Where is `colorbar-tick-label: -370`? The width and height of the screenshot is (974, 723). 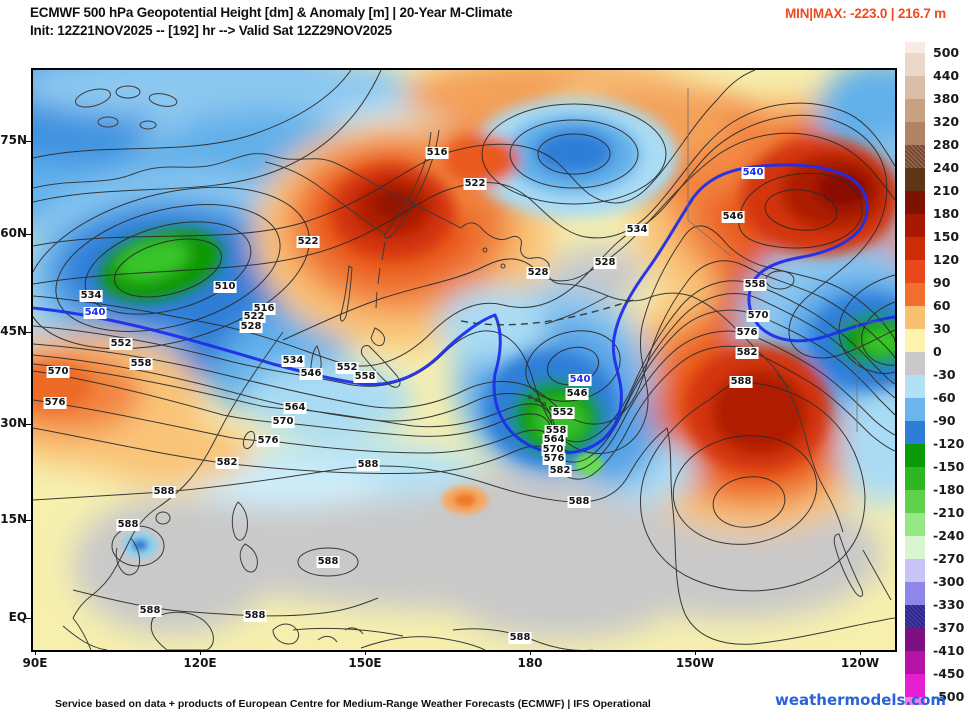 colorbar-tick-label: -370 is located at coordinates (949, 627).